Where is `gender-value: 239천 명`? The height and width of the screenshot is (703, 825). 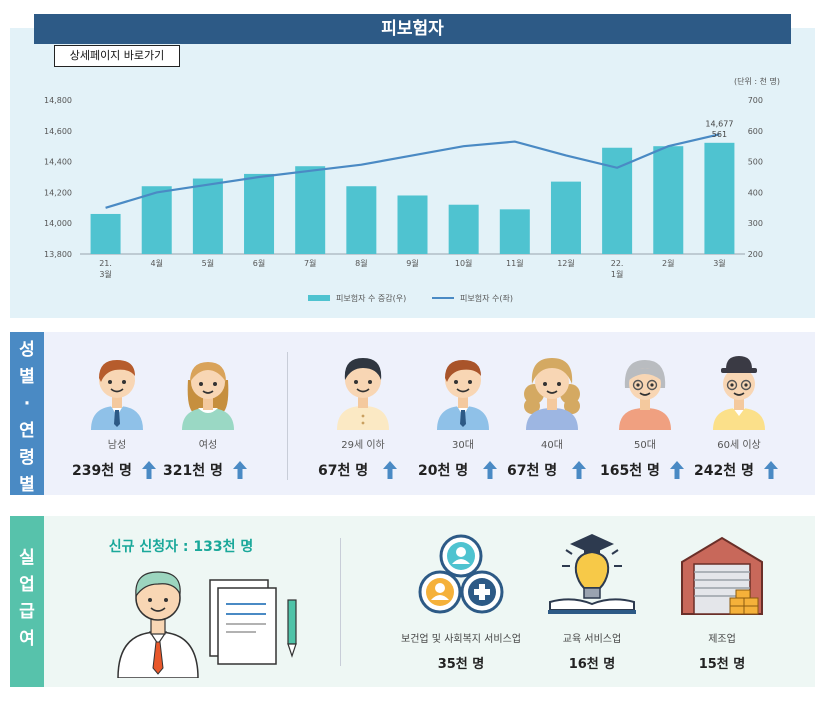
gender-value: 239천 명 is located at coordinates (117, 470).